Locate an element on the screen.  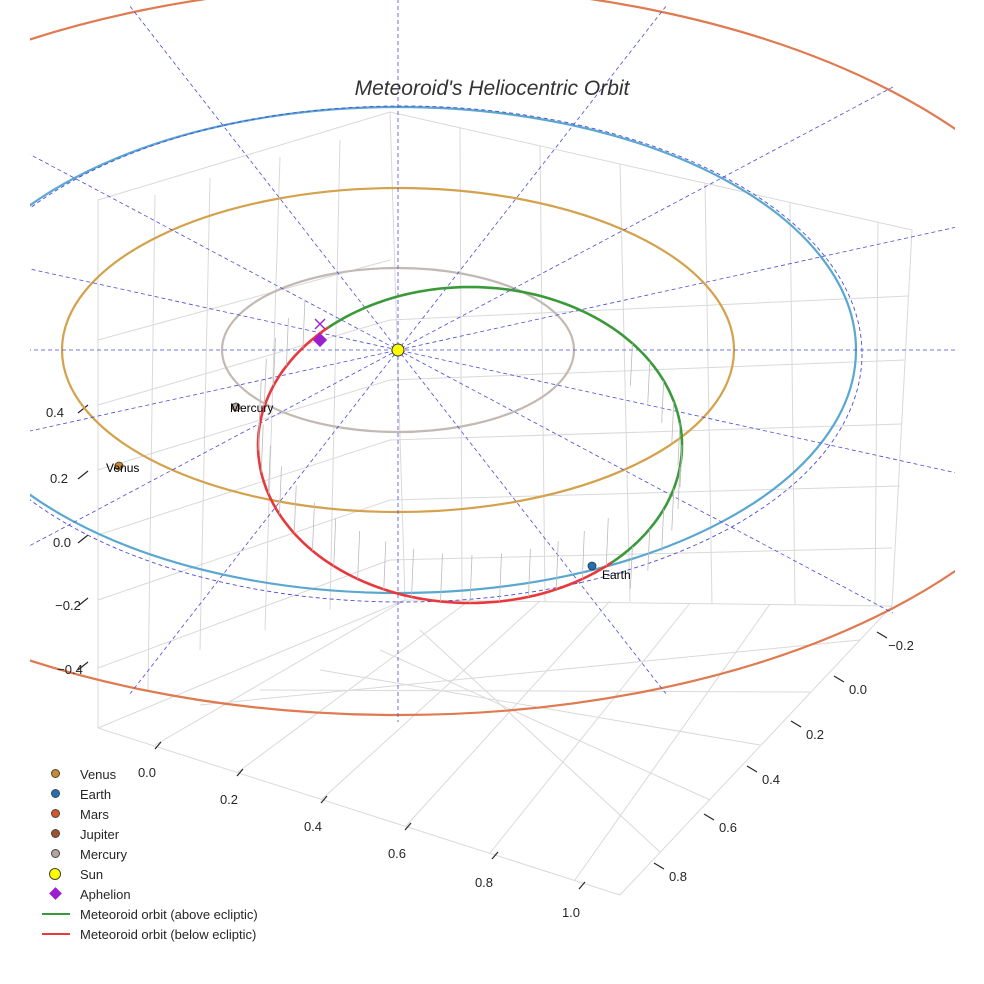
x-tick-label: 0.6 is located at coordinates (397, 853).